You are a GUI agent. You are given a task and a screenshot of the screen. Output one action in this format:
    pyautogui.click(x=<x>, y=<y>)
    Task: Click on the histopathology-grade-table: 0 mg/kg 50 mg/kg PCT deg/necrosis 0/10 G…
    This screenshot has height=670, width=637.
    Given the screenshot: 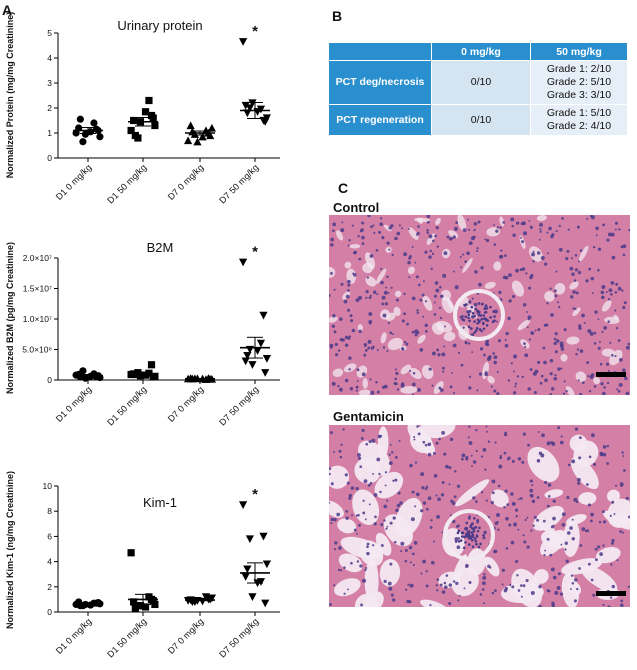 What is the action you would take?
    pyautogui.click(x=478, y=89)
    